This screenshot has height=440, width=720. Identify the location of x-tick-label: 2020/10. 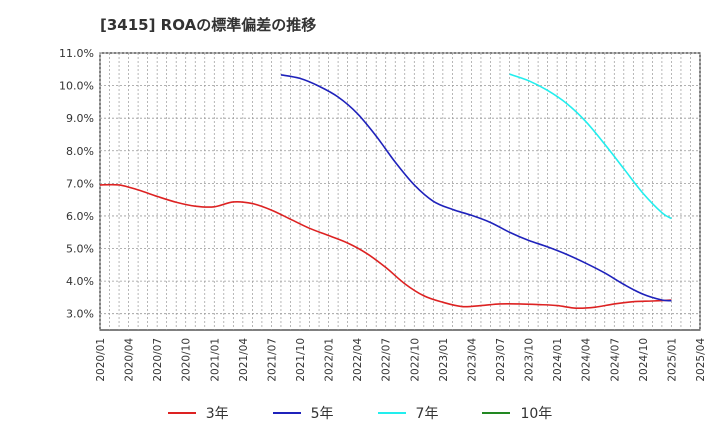
(187, 360).